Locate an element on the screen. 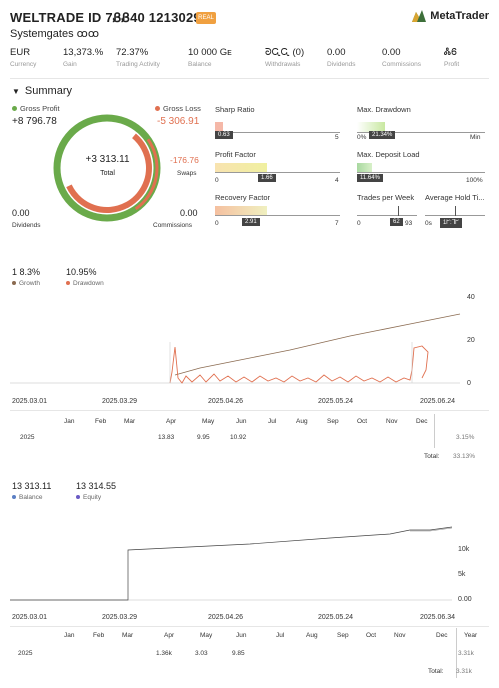  dividends-value: 0.00 is located at coordinates (21, 213).